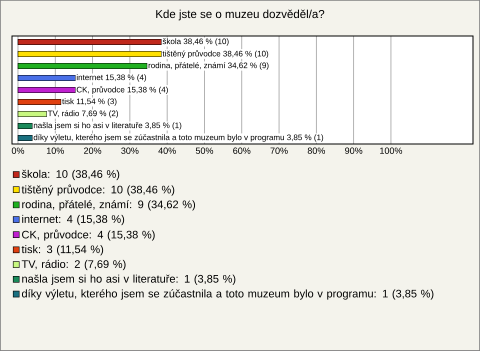  What do you see at coordinates (74, 265) in the screenshot?
I see `legend-label: TV, rádio: 2 (7,69 %)` at bounding box center [74, 265].